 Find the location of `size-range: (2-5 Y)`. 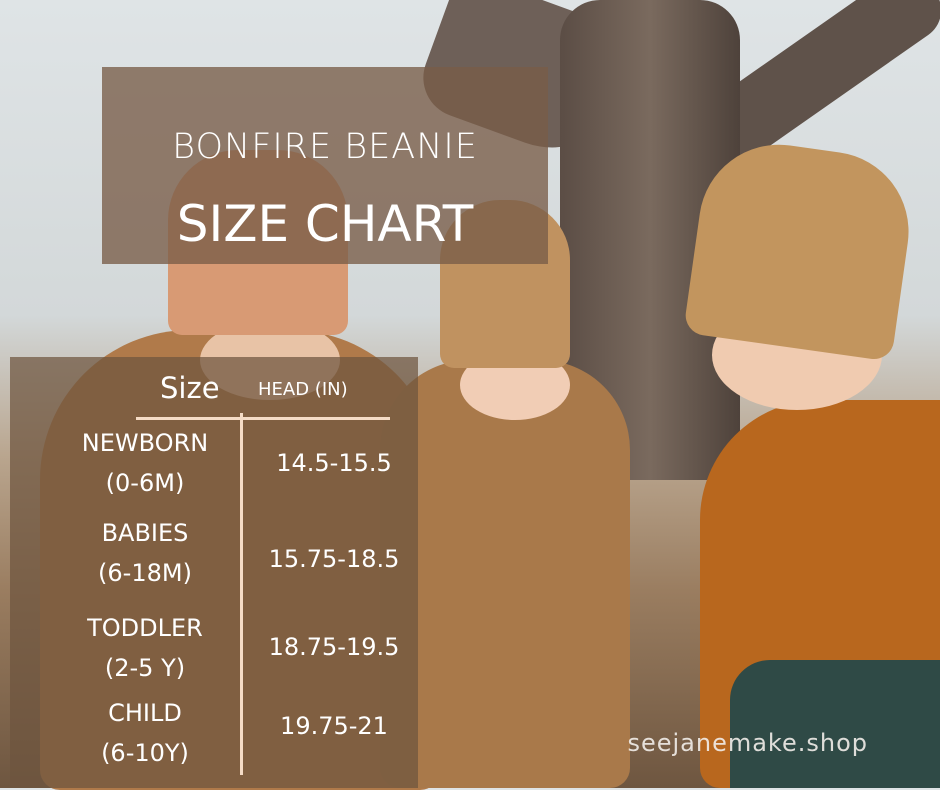

size-range: (2-5 Y) is located at coordinates (145, 668).